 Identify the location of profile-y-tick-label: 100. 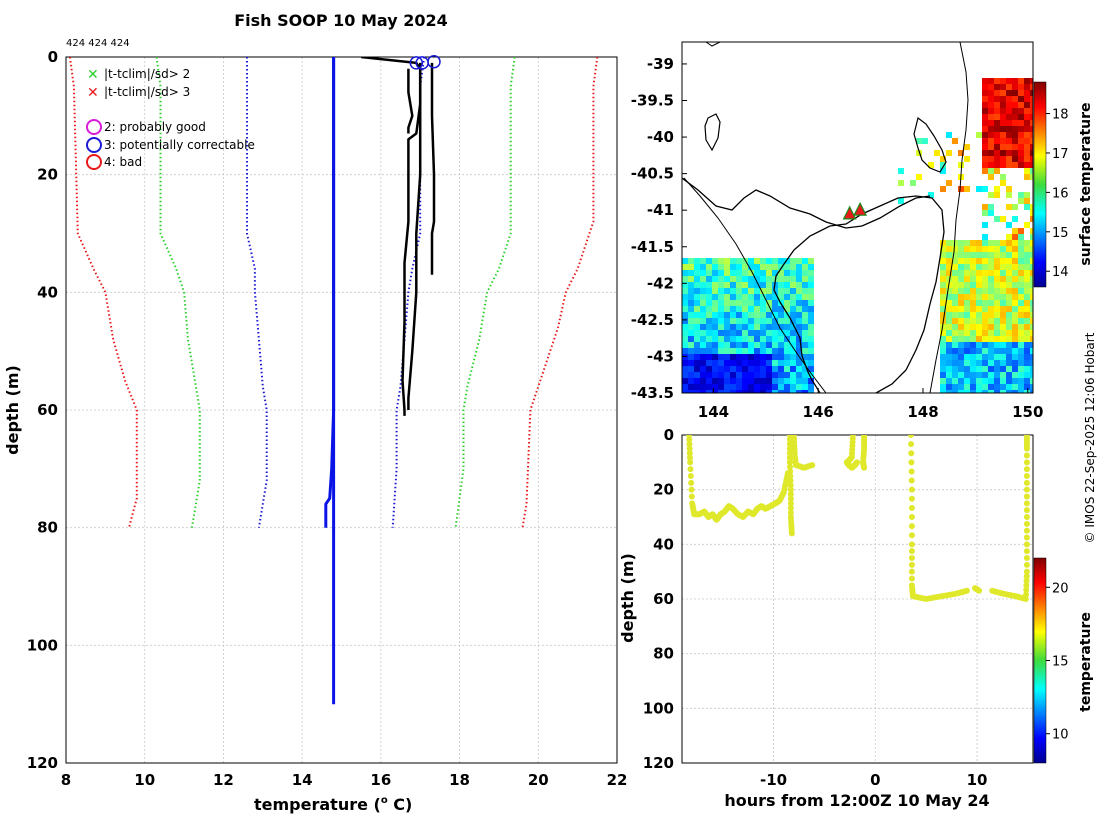
(42, 645).